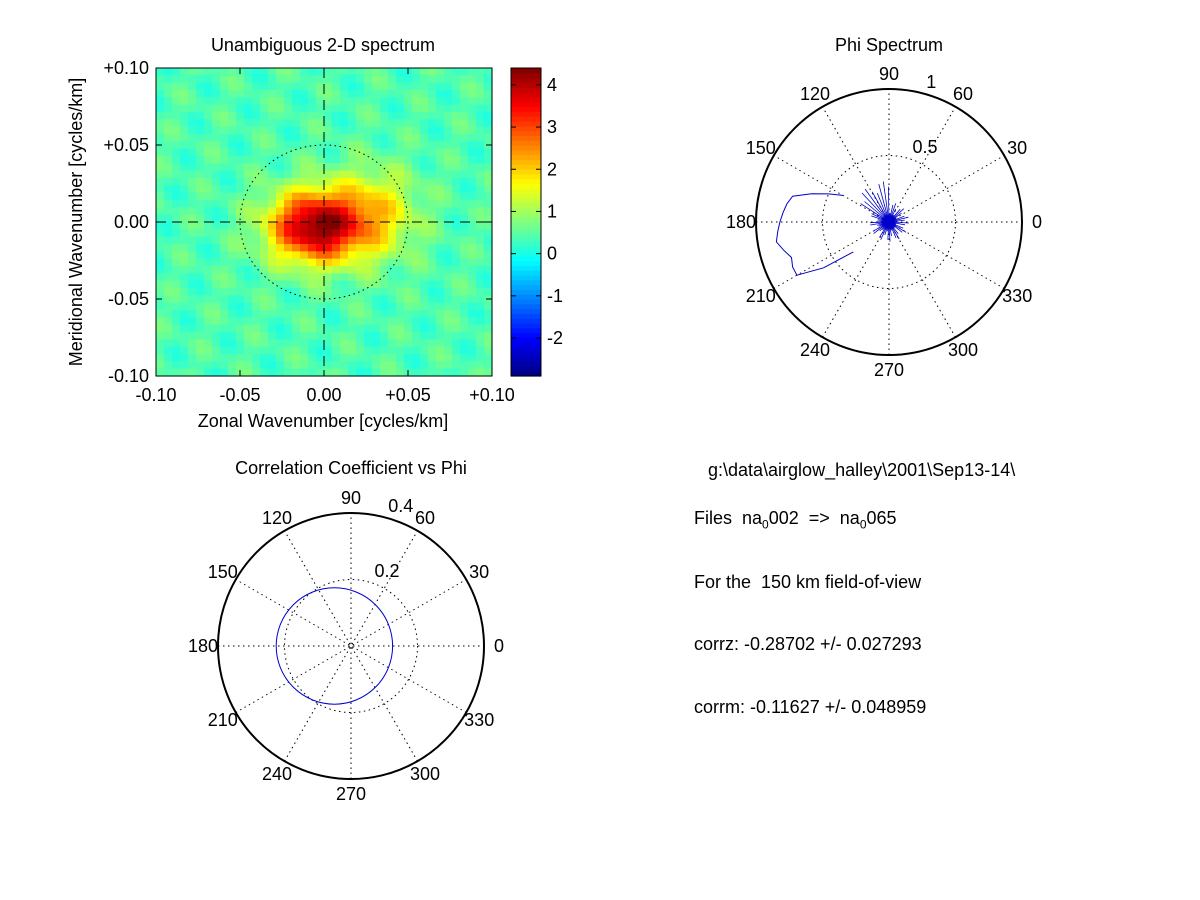  Describe the element at coordinates (889, 45) in the screenshot. I see `phi-spectrum-title: Phi Spectrum` at that location.